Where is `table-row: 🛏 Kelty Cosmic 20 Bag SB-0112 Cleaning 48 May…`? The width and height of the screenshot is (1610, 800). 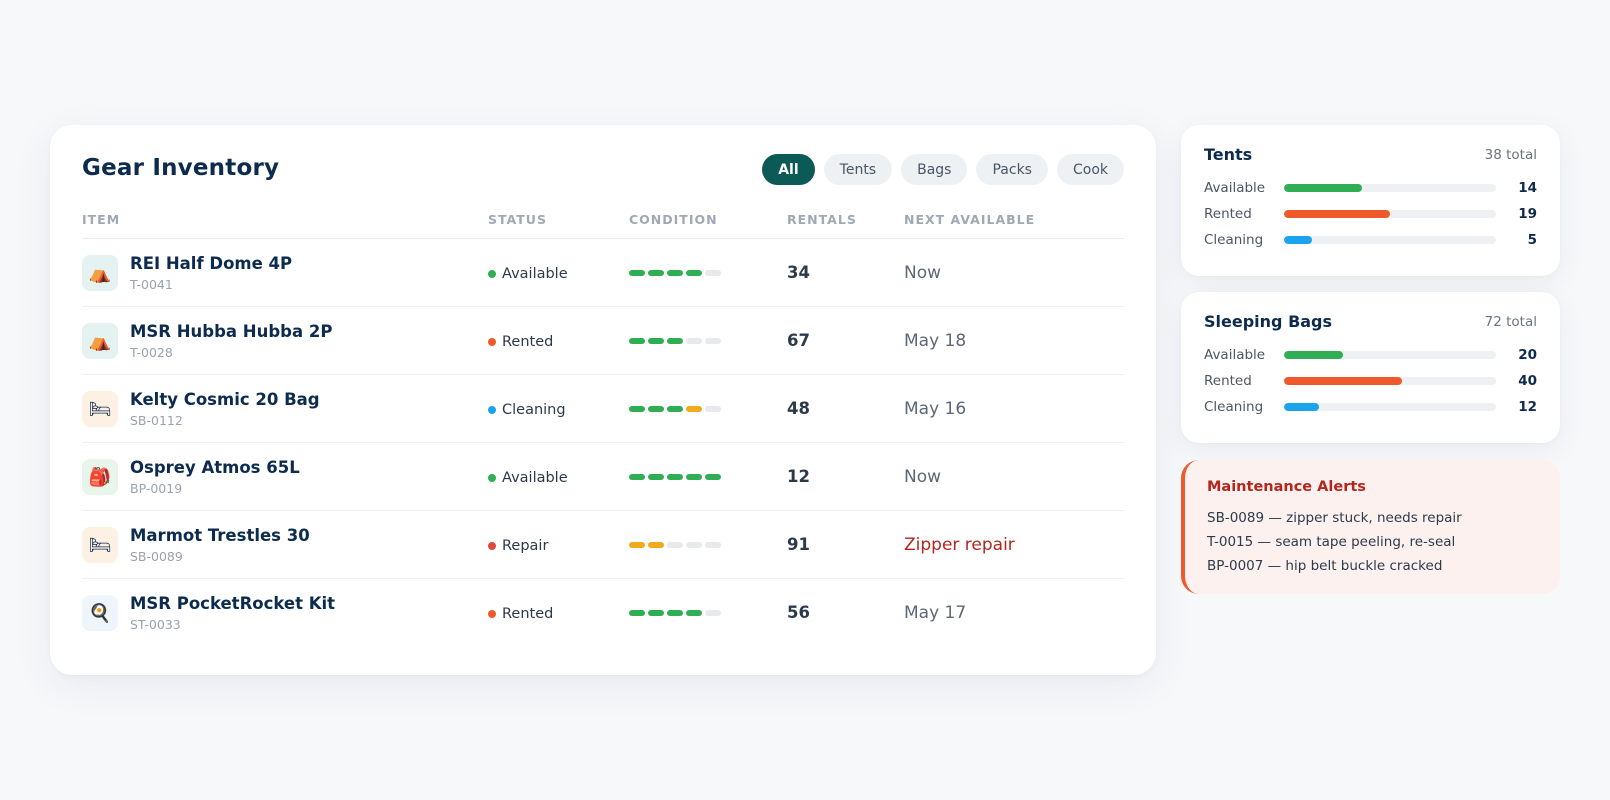 table-row: 🛏 Kelty Cosmic 20 Bag SB-0112 Cleaning 48 May… is located at coordinates (603, 409).